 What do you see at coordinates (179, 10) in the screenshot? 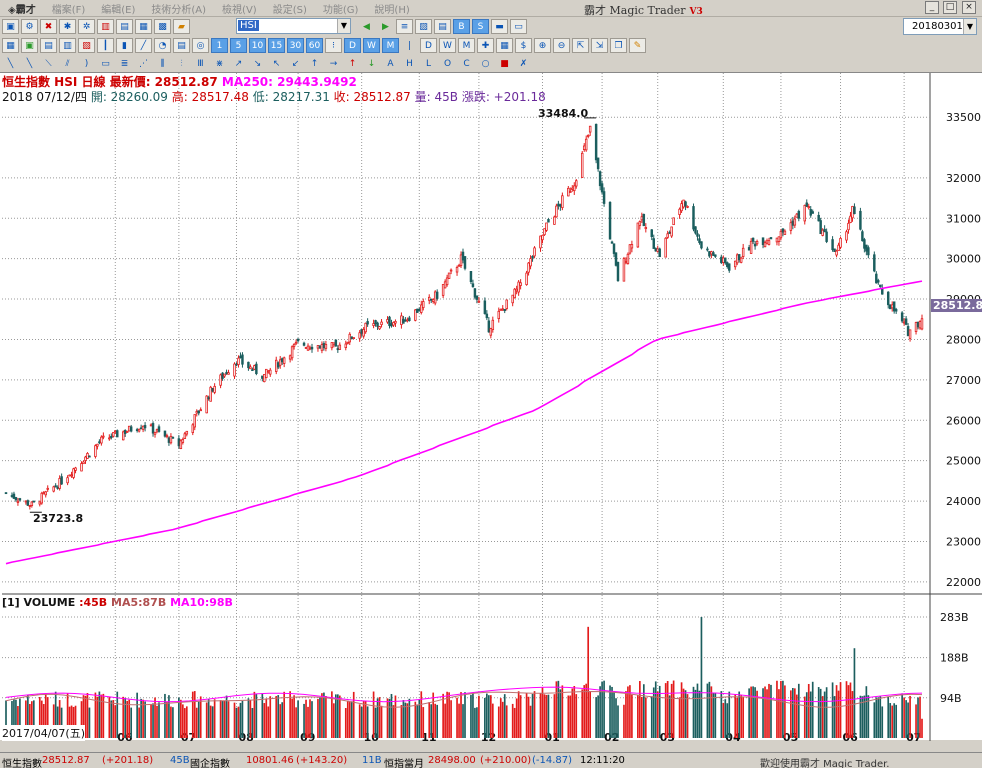
I see `menu-item-2: 技術分析(A)` at bounding box center [179, 10].